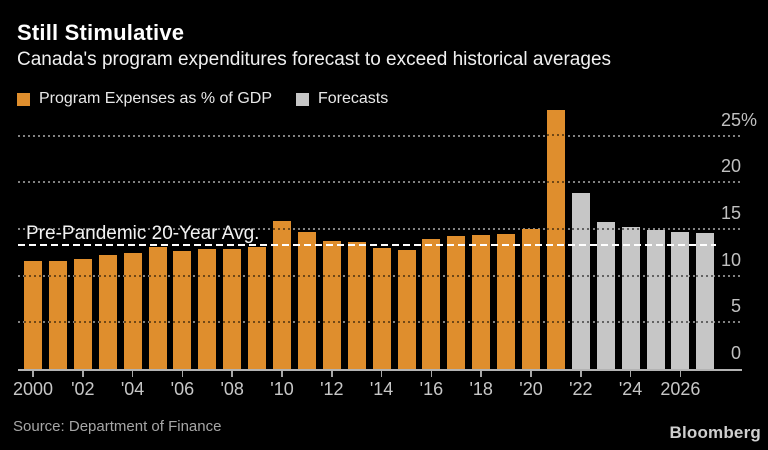 The image size is (768, 450). I want to click on x-tick-2010, so click(282, 373).